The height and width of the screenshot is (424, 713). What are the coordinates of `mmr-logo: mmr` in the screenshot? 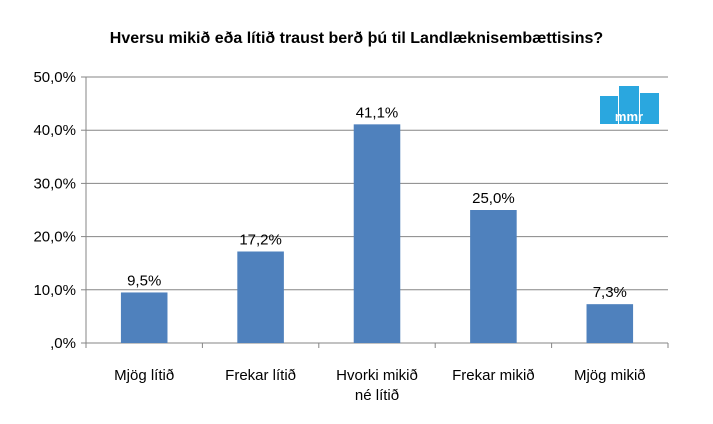 It's located at (629, 105).